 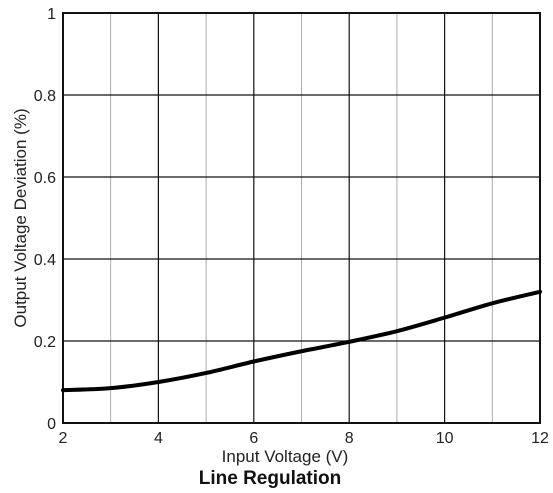 What do you see at coordinates (63, 438) in the screenshot?
I see `x-tick-label: 2` at bounding box center [63, 438].